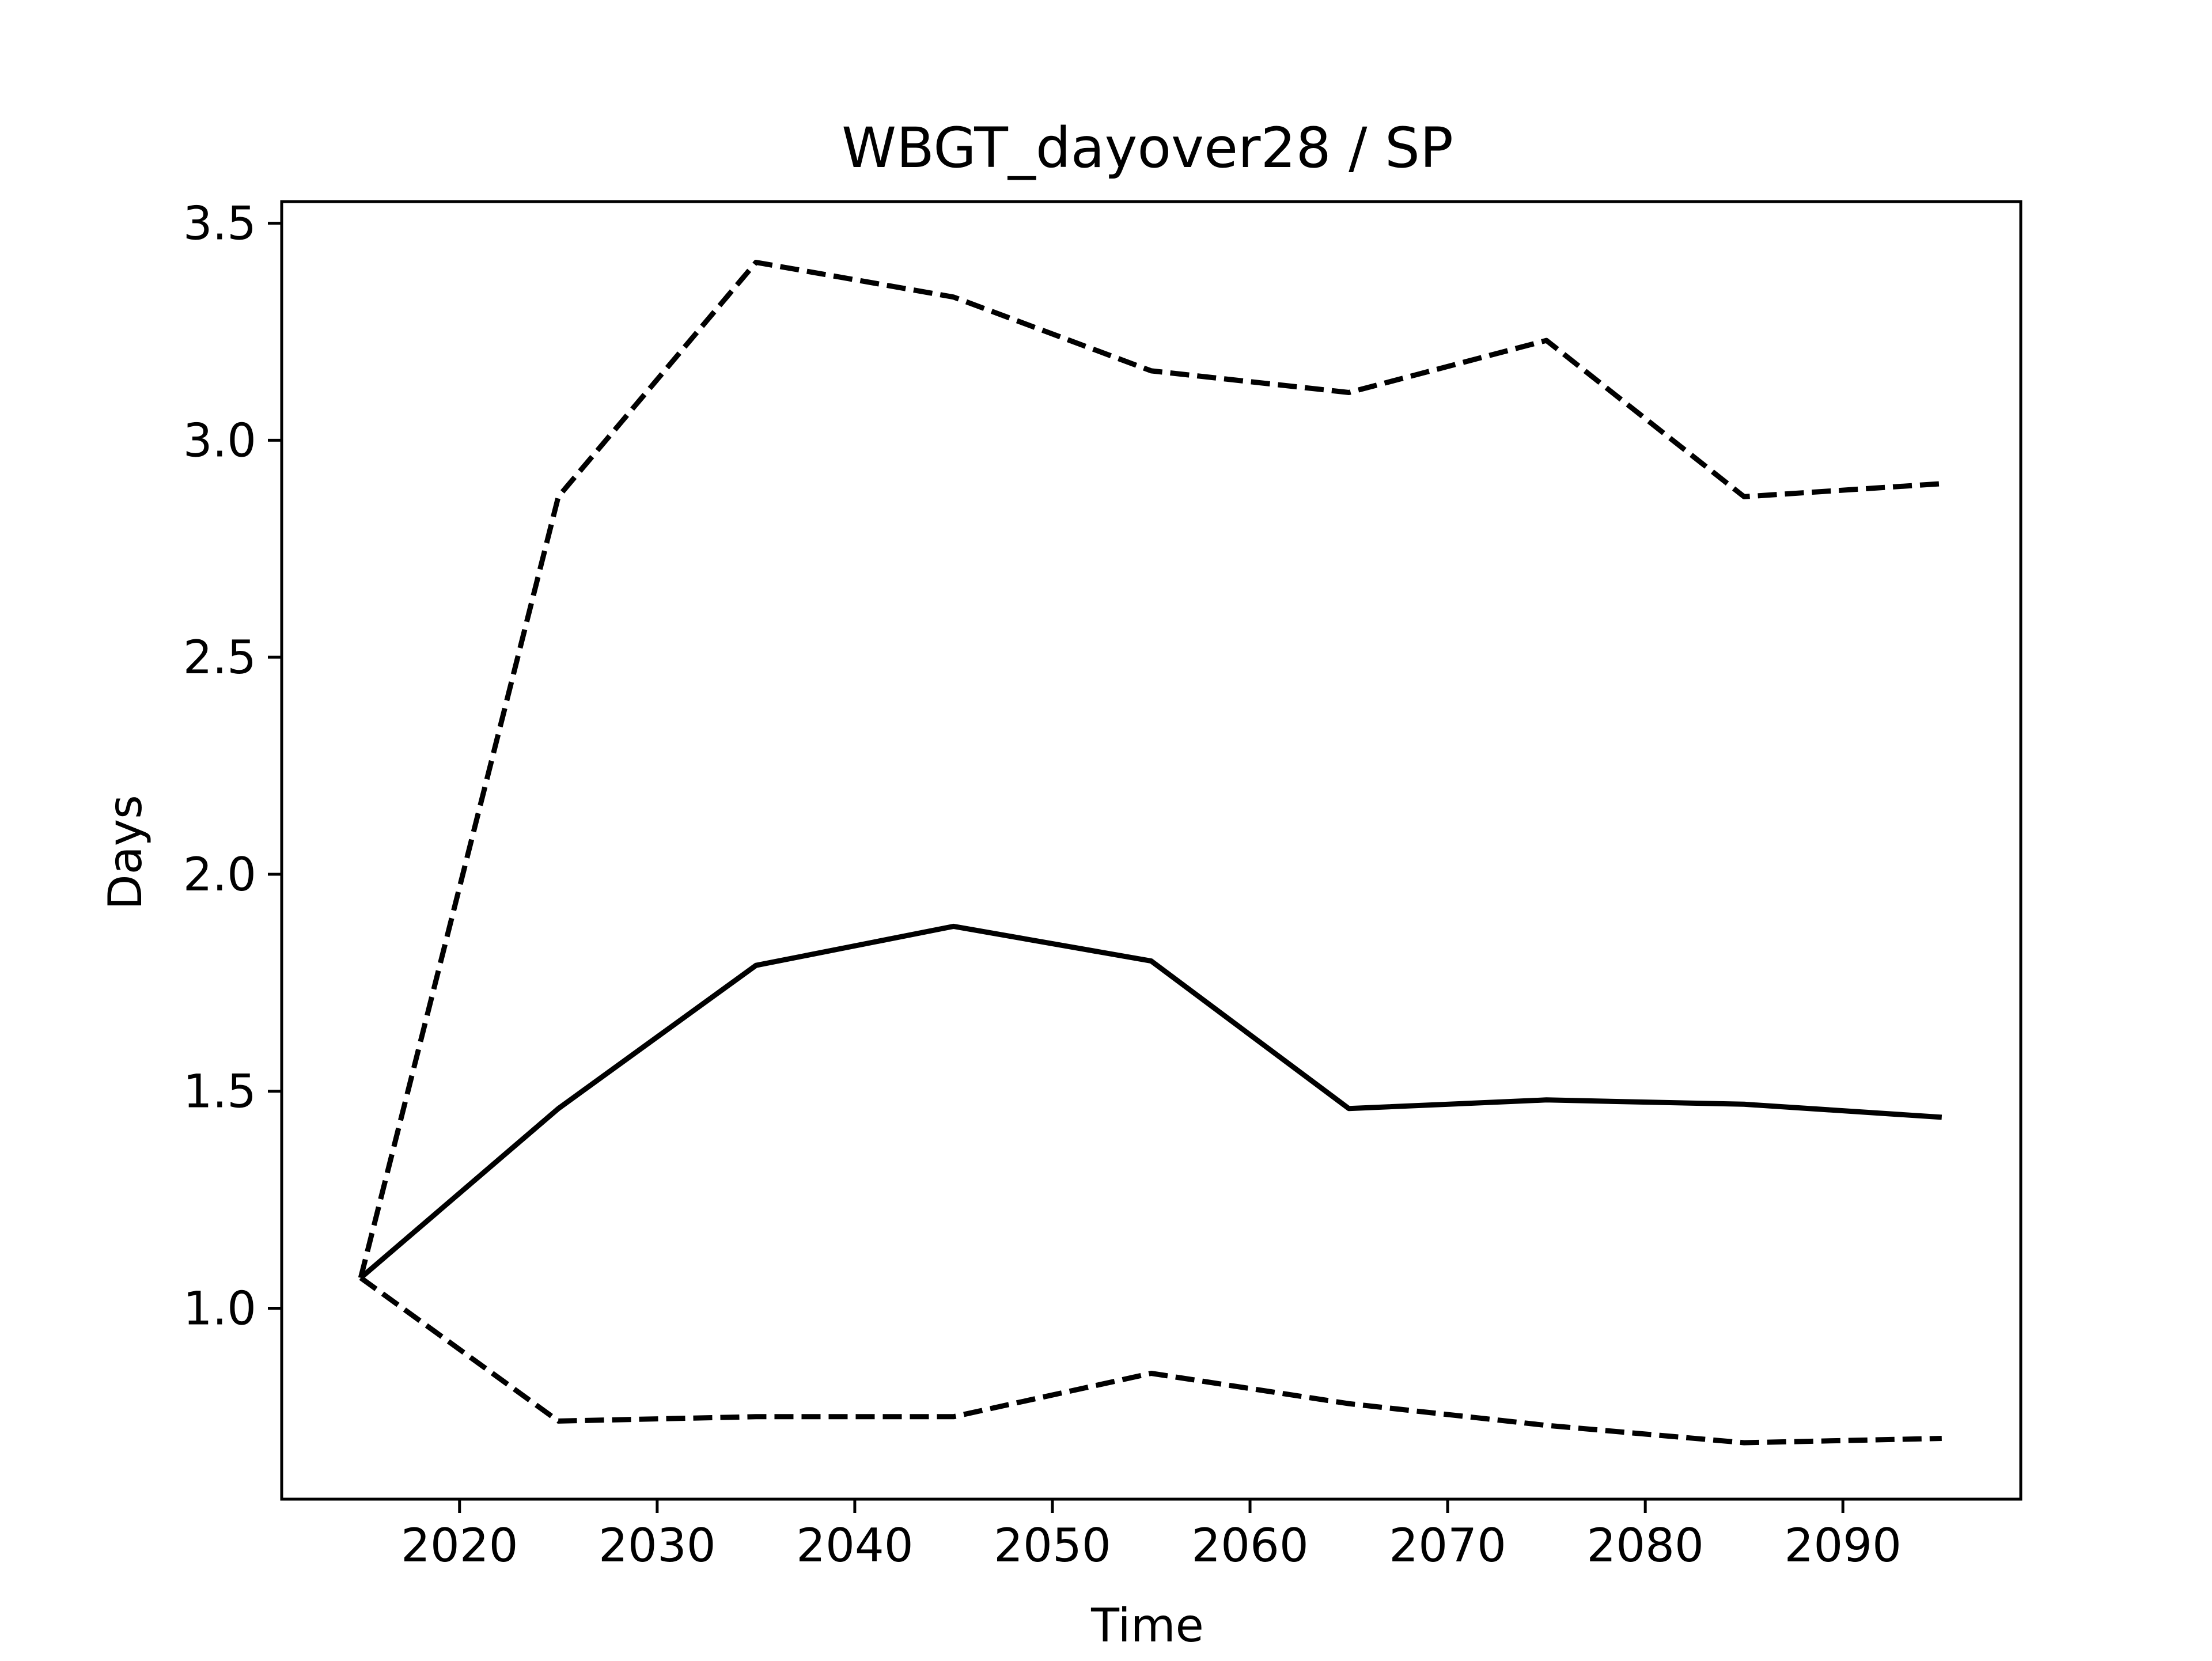  Describe the element at coordinates (219, 1308) in the screenshot. I see `y-tick-label: 1.0` at that location.